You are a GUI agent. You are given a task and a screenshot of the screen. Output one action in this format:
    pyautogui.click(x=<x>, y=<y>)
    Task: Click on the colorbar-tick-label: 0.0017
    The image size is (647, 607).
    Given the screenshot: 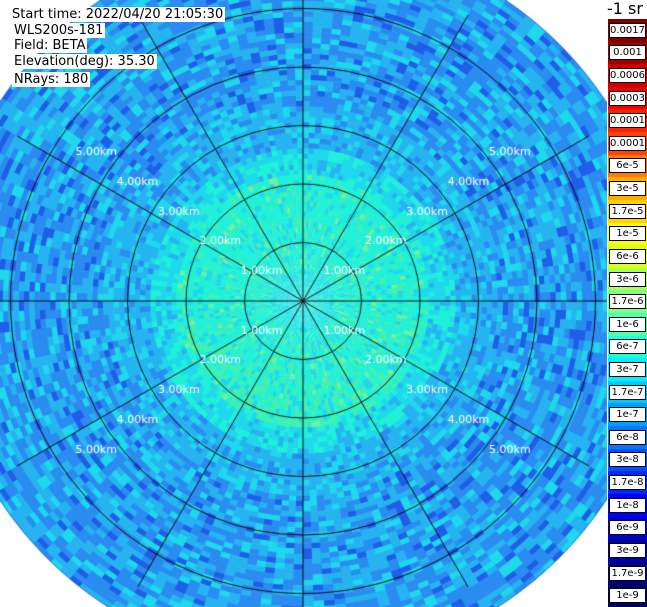 What is the action you would take?
    pyautogui.click(x=627, y=30)
    